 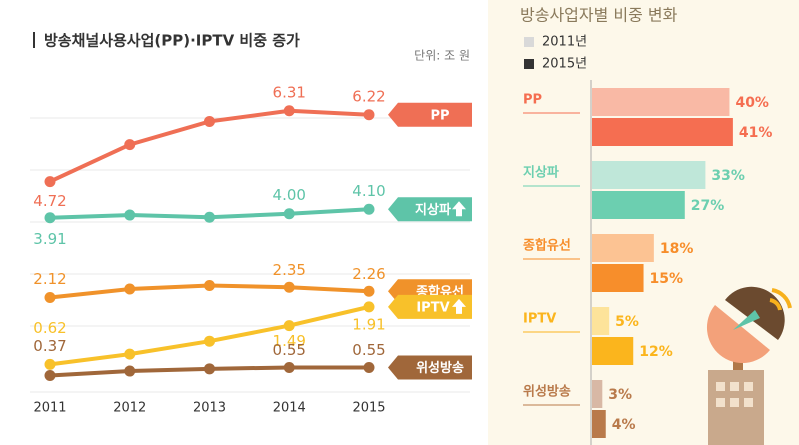 I want to click on value-label: 4.10, so click(x=368, y=191).